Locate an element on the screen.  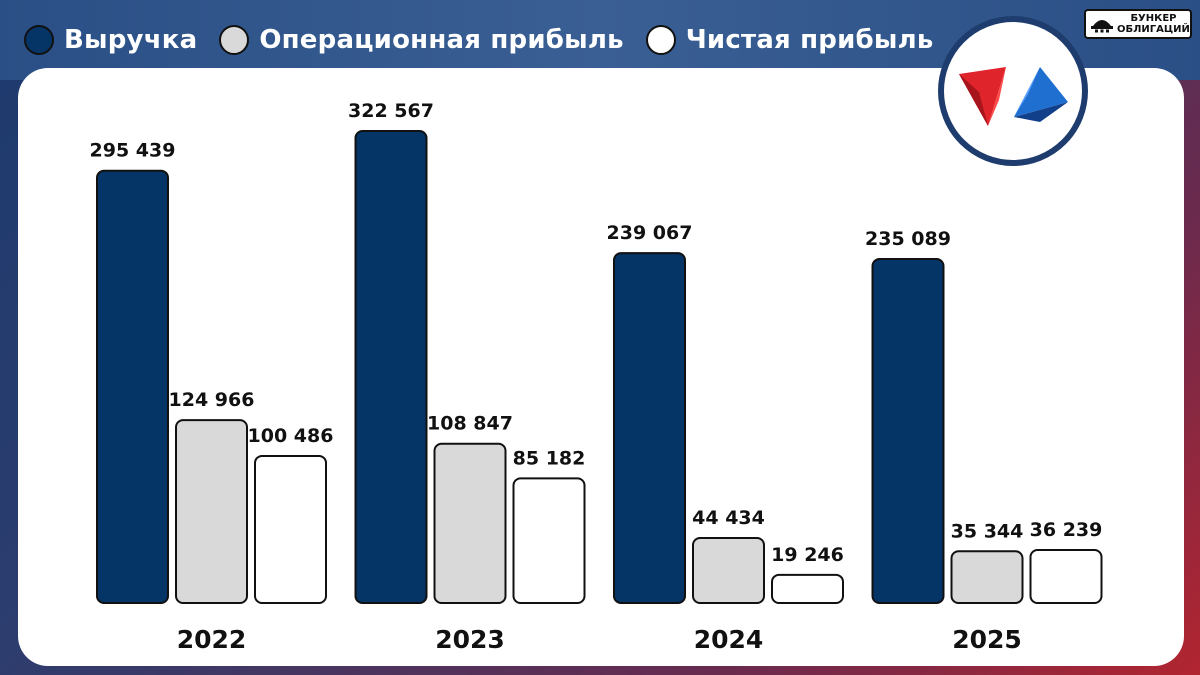
data-label-net-profit-2022: 100 486 is located at coordinates (291, 436).